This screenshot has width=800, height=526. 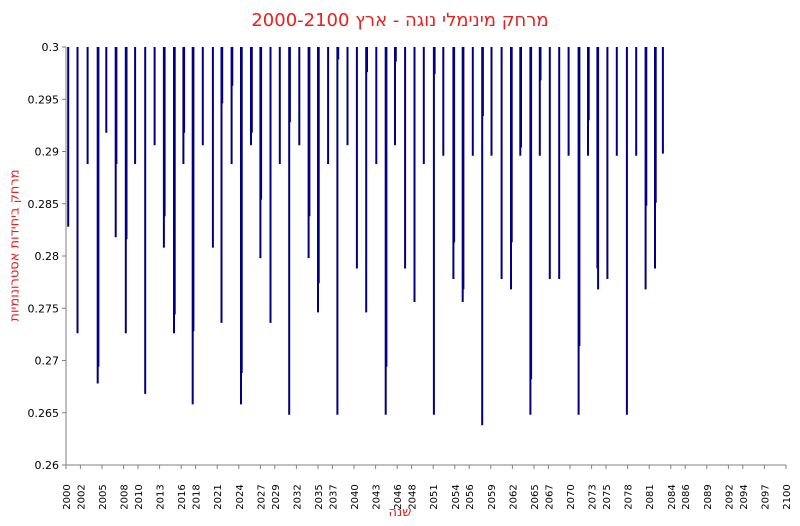 What do you see at coordinates (686, 496) in the screenshot?
I see `x-tick-label: 2086` at bounding box center [686, 496].